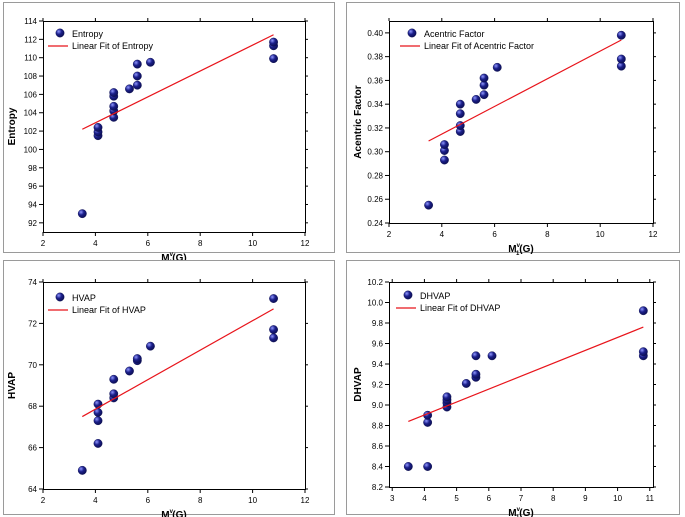 The height and width of the screenshot is (517, 685). What do you see at coordinates (30, 39) in the screenshot?
I see `y-tick-label: 112` at bounding box center [30, 39].